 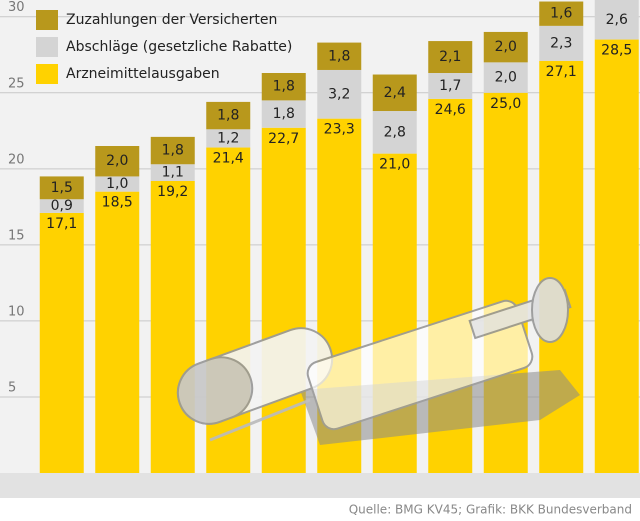 I want to click on value-label: 1,7, so click(x=450, y=86).